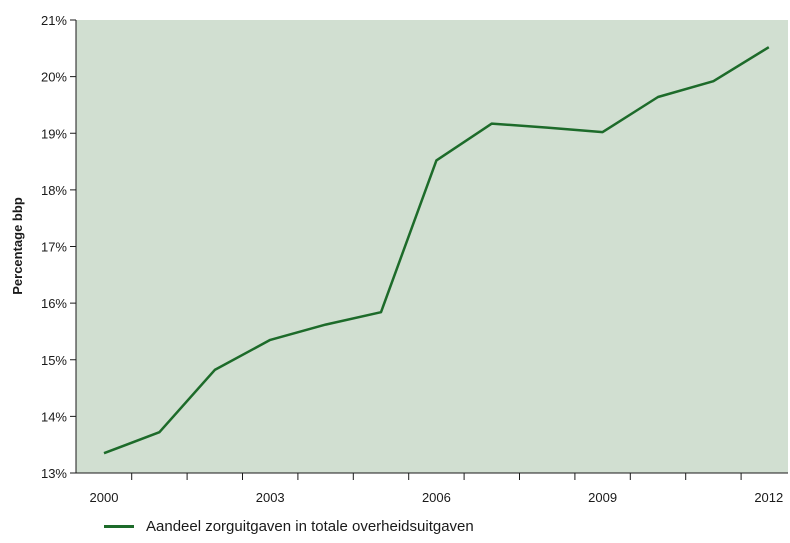  What do you see at coordinates (768, 497) in the screenshot?
I see `x-tick-label: 2012` at bounding box center [768, 497].